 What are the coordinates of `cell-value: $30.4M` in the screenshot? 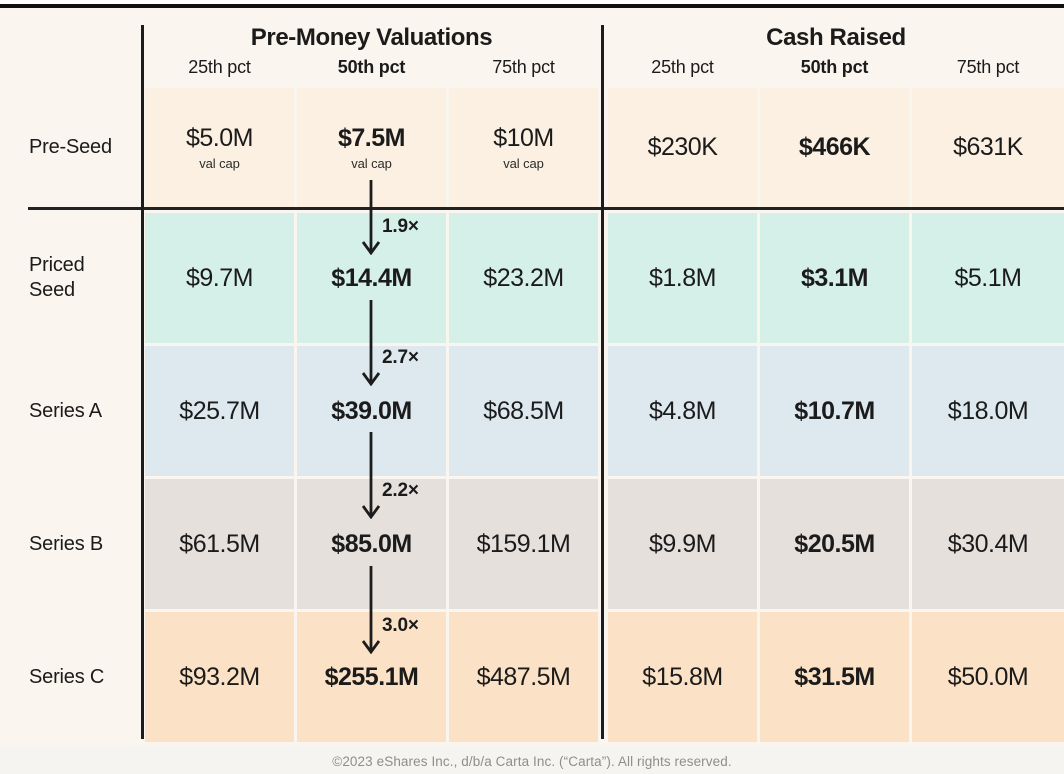 It's located at (988, 543).